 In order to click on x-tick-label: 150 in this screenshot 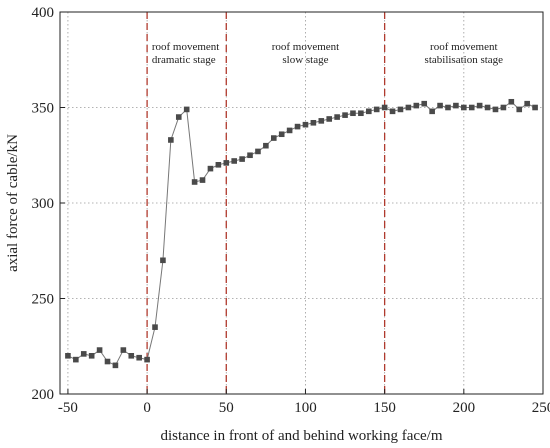, I will do `click(384, 408)`.